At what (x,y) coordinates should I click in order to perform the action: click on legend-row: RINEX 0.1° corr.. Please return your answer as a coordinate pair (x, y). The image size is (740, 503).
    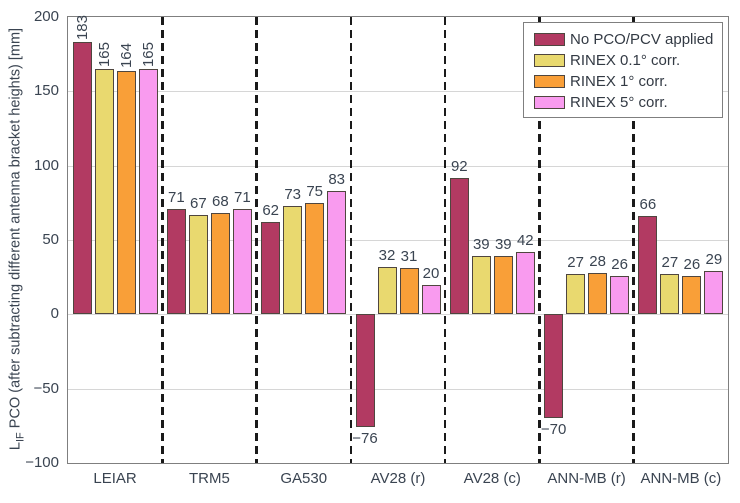
    Looking at the image, I should click on (628, 60).